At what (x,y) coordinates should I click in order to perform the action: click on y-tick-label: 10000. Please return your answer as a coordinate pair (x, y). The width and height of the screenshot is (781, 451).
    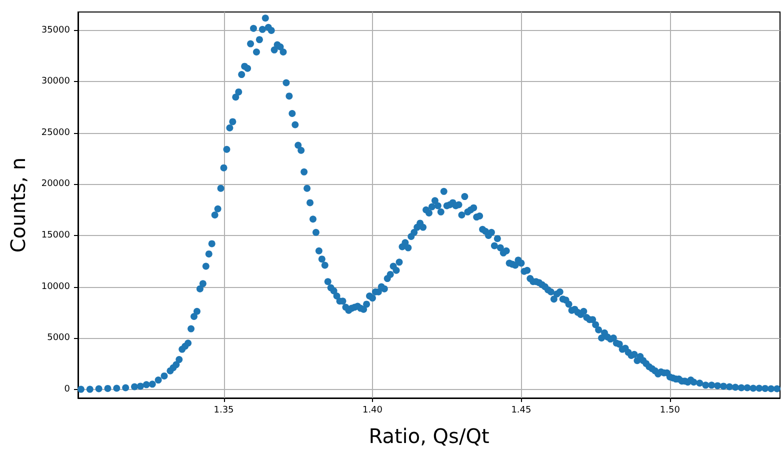
    Looking at the image, I should click on (55, 287).